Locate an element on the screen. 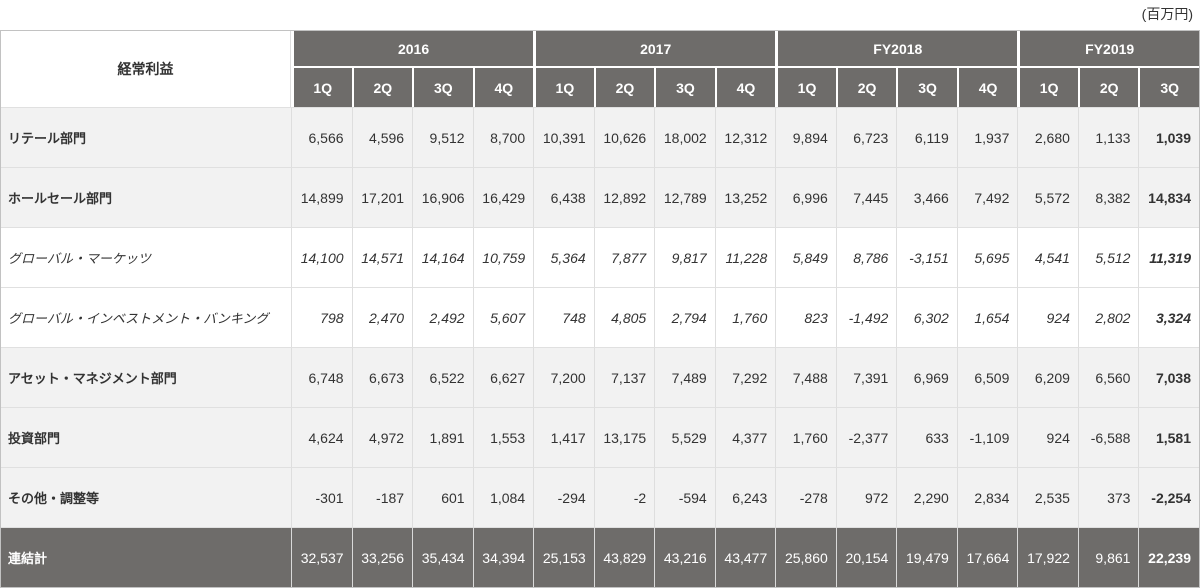  year-header-fy2018: FY2018 is located at coordinates (896, 49).